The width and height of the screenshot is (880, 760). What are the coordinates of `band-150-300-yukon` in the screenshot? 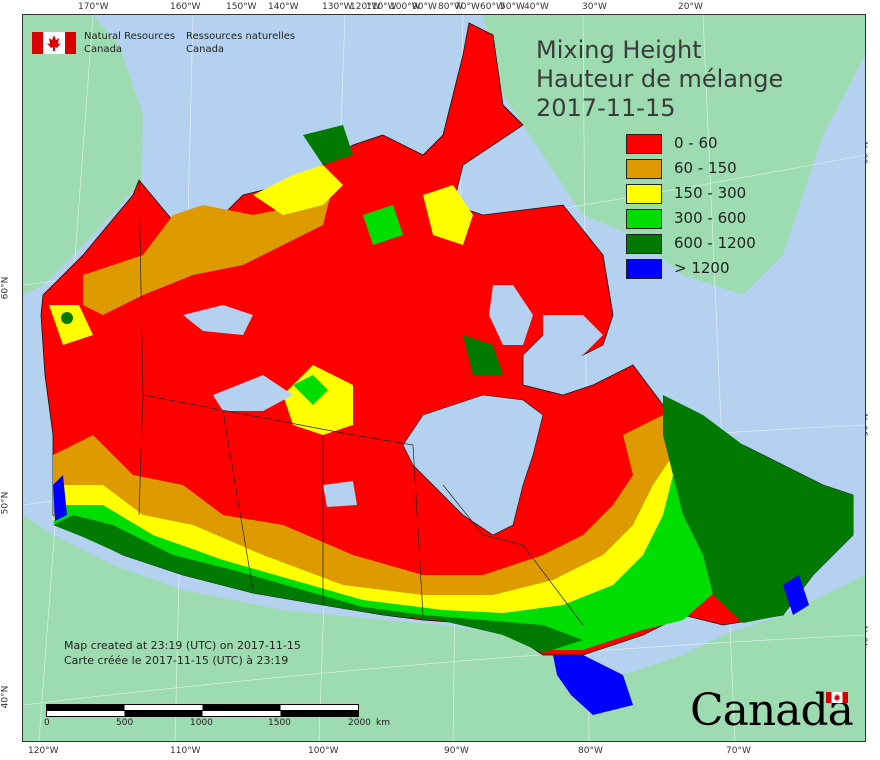 It's located at (71, 325).